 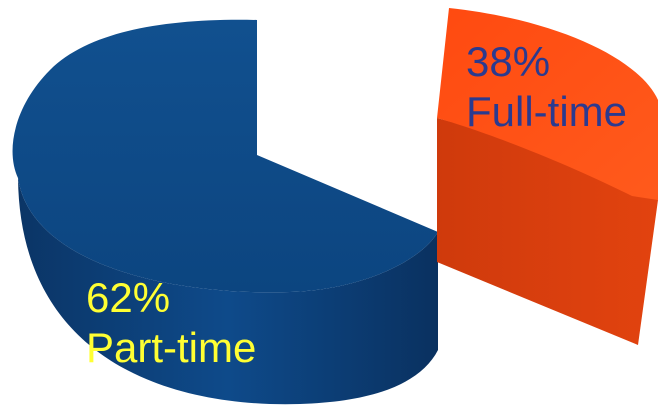 What do you see at coordinates (128, 297) in the screenshot?
I see `part-time-percent-label: 62%` at bounding box center [128, 297].